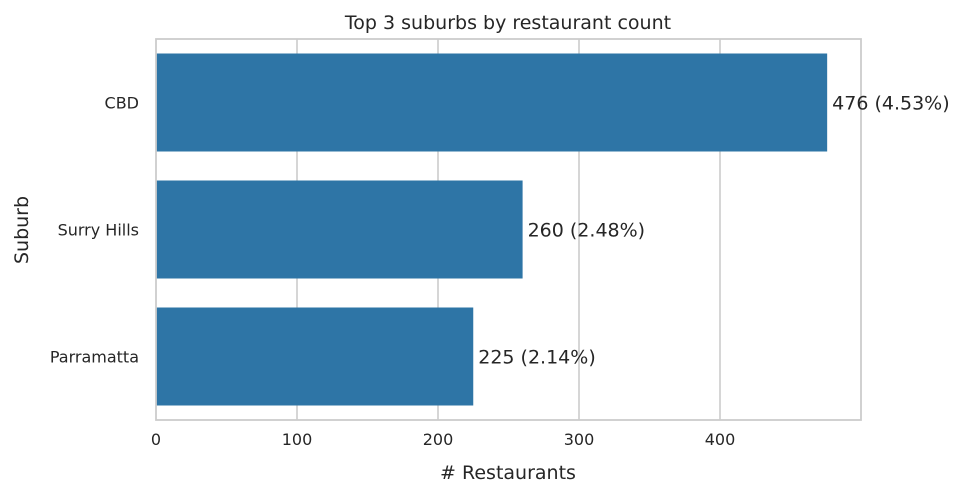 The height and width of the screenshot is (496, 968). Describe the element at coordinates (22, 230) in the screenshot. I see `y-axis-label: Suburb` at that location.